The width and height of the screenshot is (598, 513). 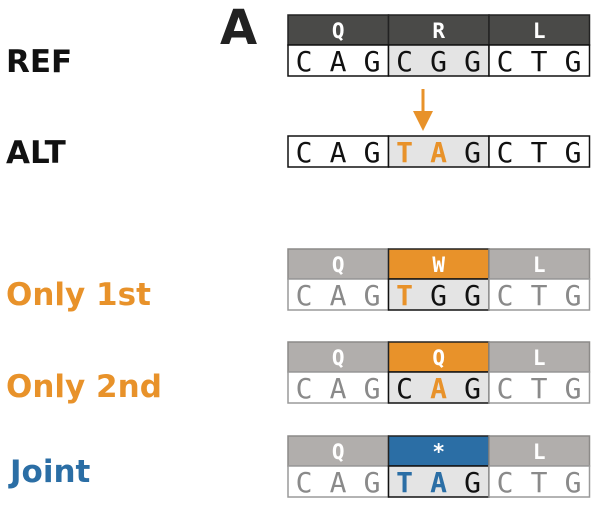 I want to click on codon-ref-1: QC A G, so click(x=338, y=46).